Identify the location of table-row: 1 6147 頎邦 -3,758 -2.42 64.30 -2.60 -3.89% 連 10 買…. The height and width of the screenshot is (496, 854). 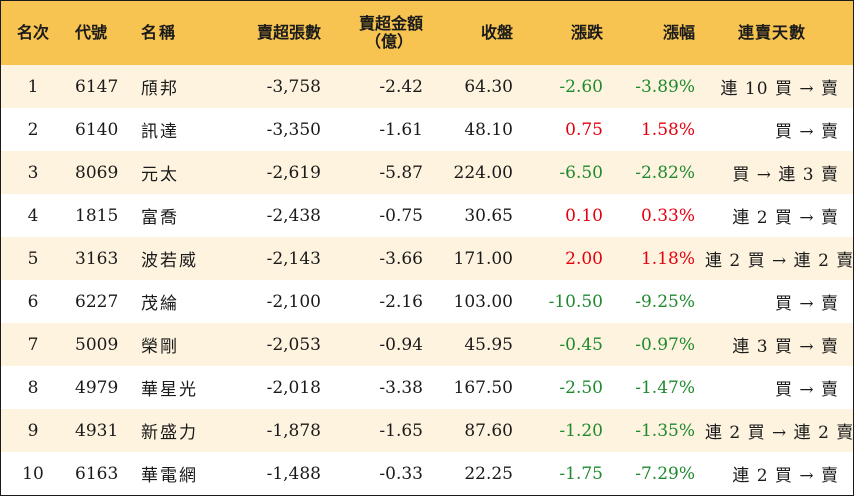
(427, 86).